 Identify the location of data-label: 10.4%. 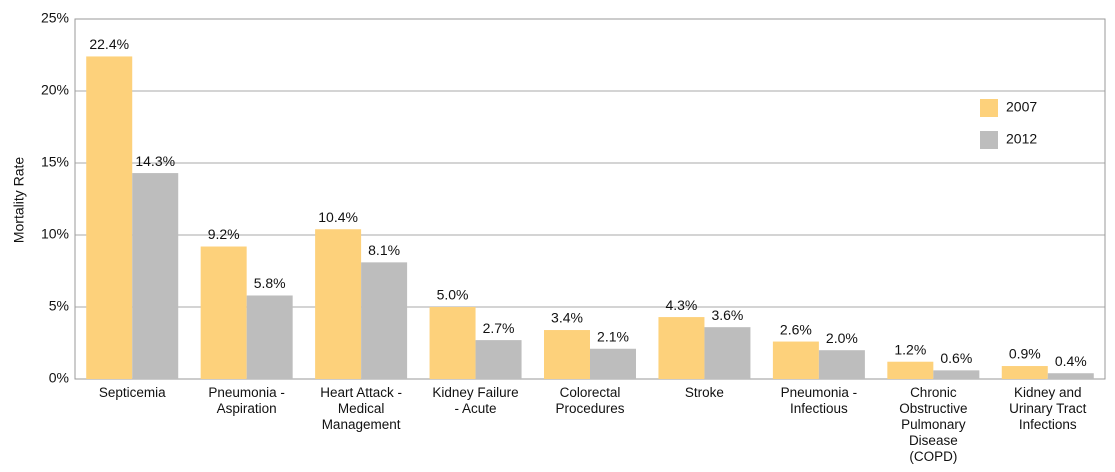
(338, 217).